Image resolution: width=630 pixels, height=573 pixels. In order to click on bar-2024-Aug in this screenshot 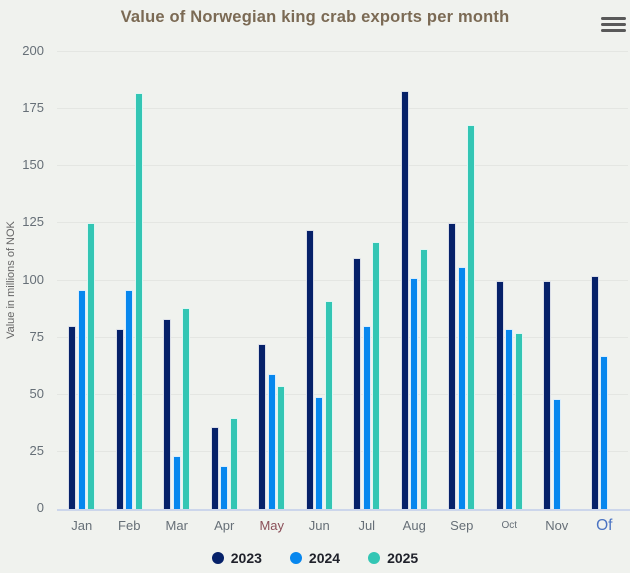, I will do `click(414, 393)`.